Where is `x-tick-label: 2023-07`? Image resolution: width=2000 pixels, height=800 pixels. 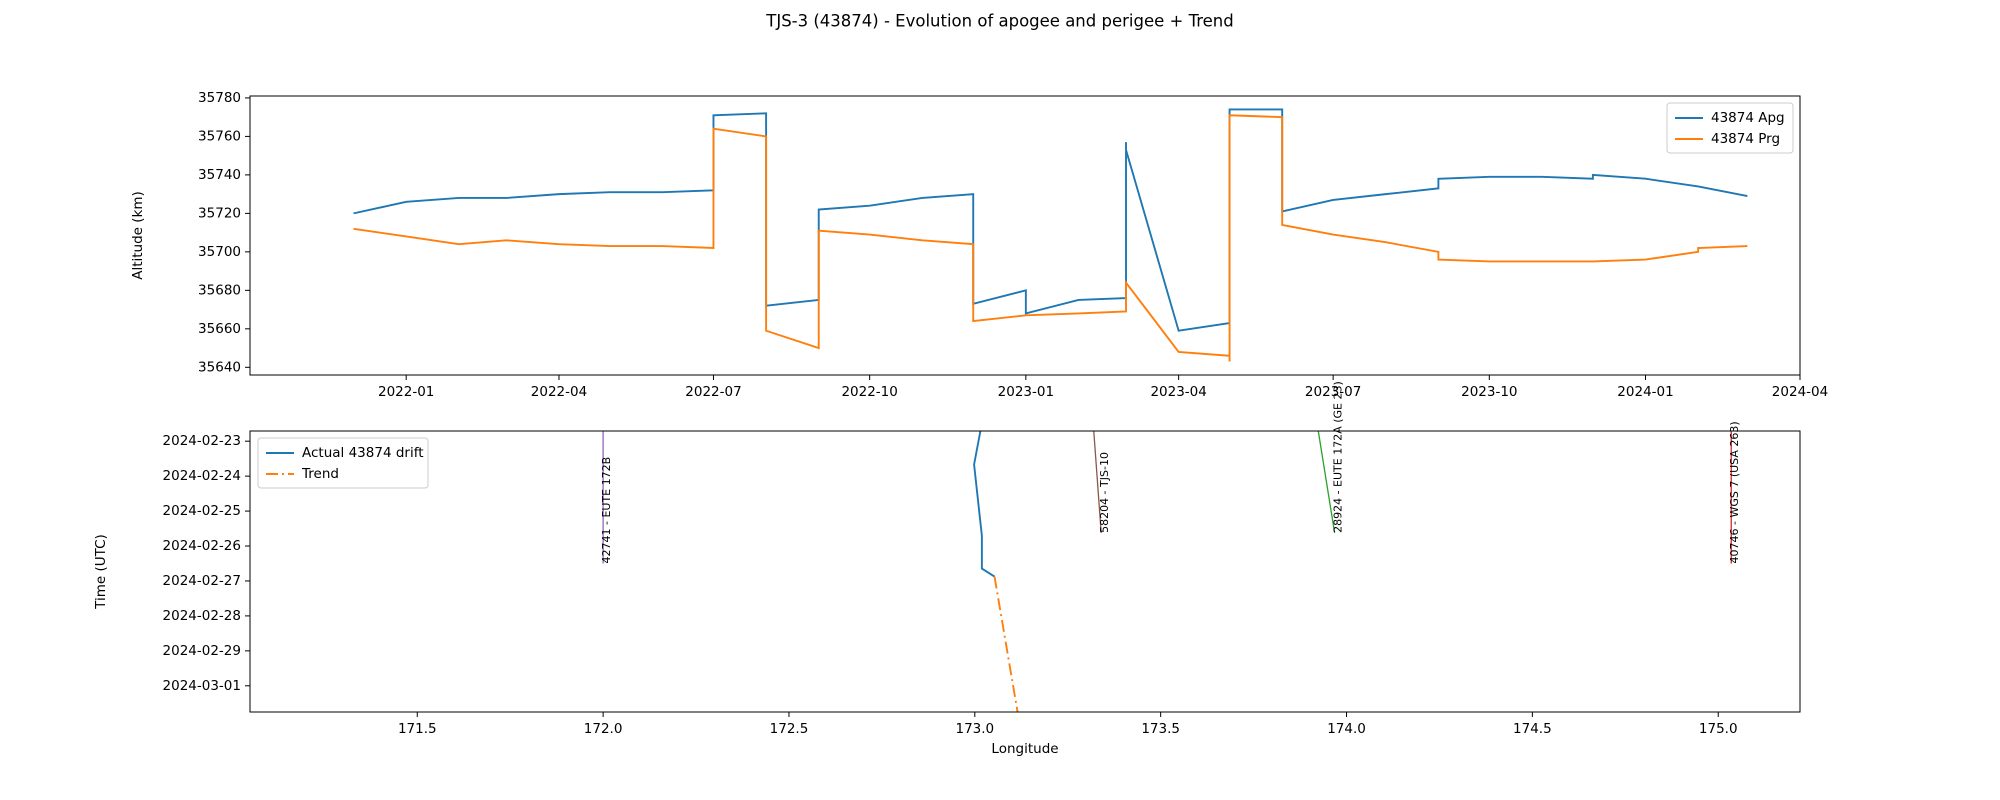 x-tick-label: 2023-07 is located at coordinates (1333, 392).